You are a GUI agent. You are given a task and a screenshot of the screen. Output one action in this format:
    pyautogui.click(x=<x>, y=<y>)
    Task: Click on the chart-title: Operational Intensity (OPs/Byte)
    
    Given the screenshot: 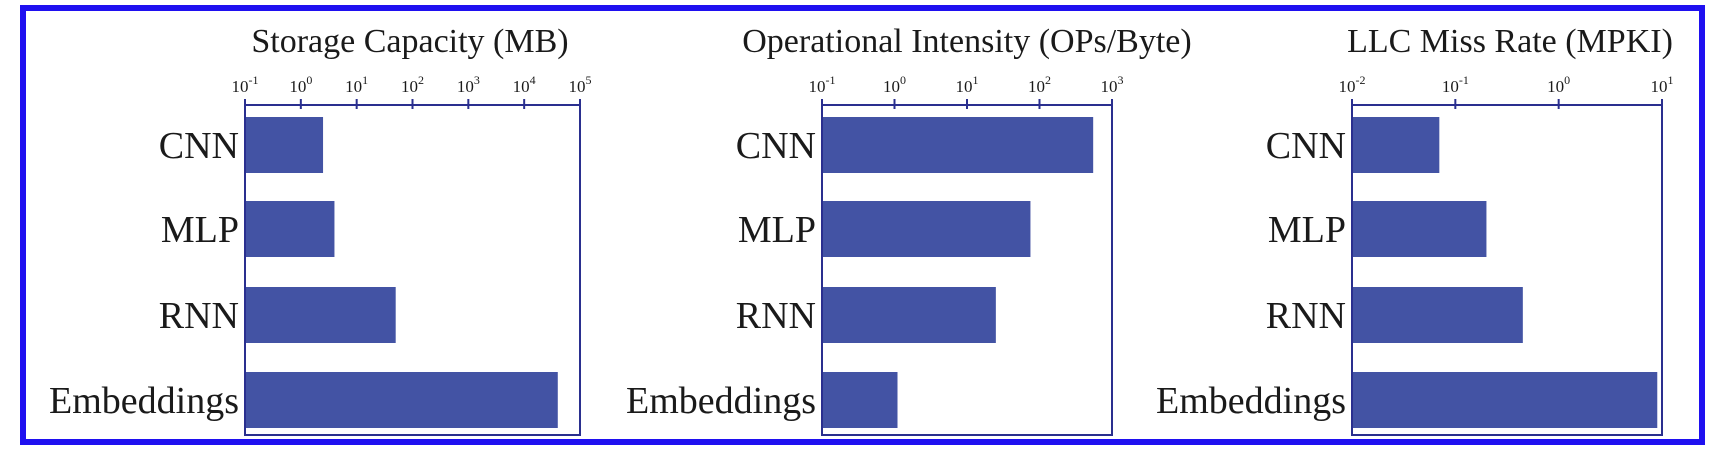 What is the action you would take?
    pyautogui.click(x=966, y=41)
    